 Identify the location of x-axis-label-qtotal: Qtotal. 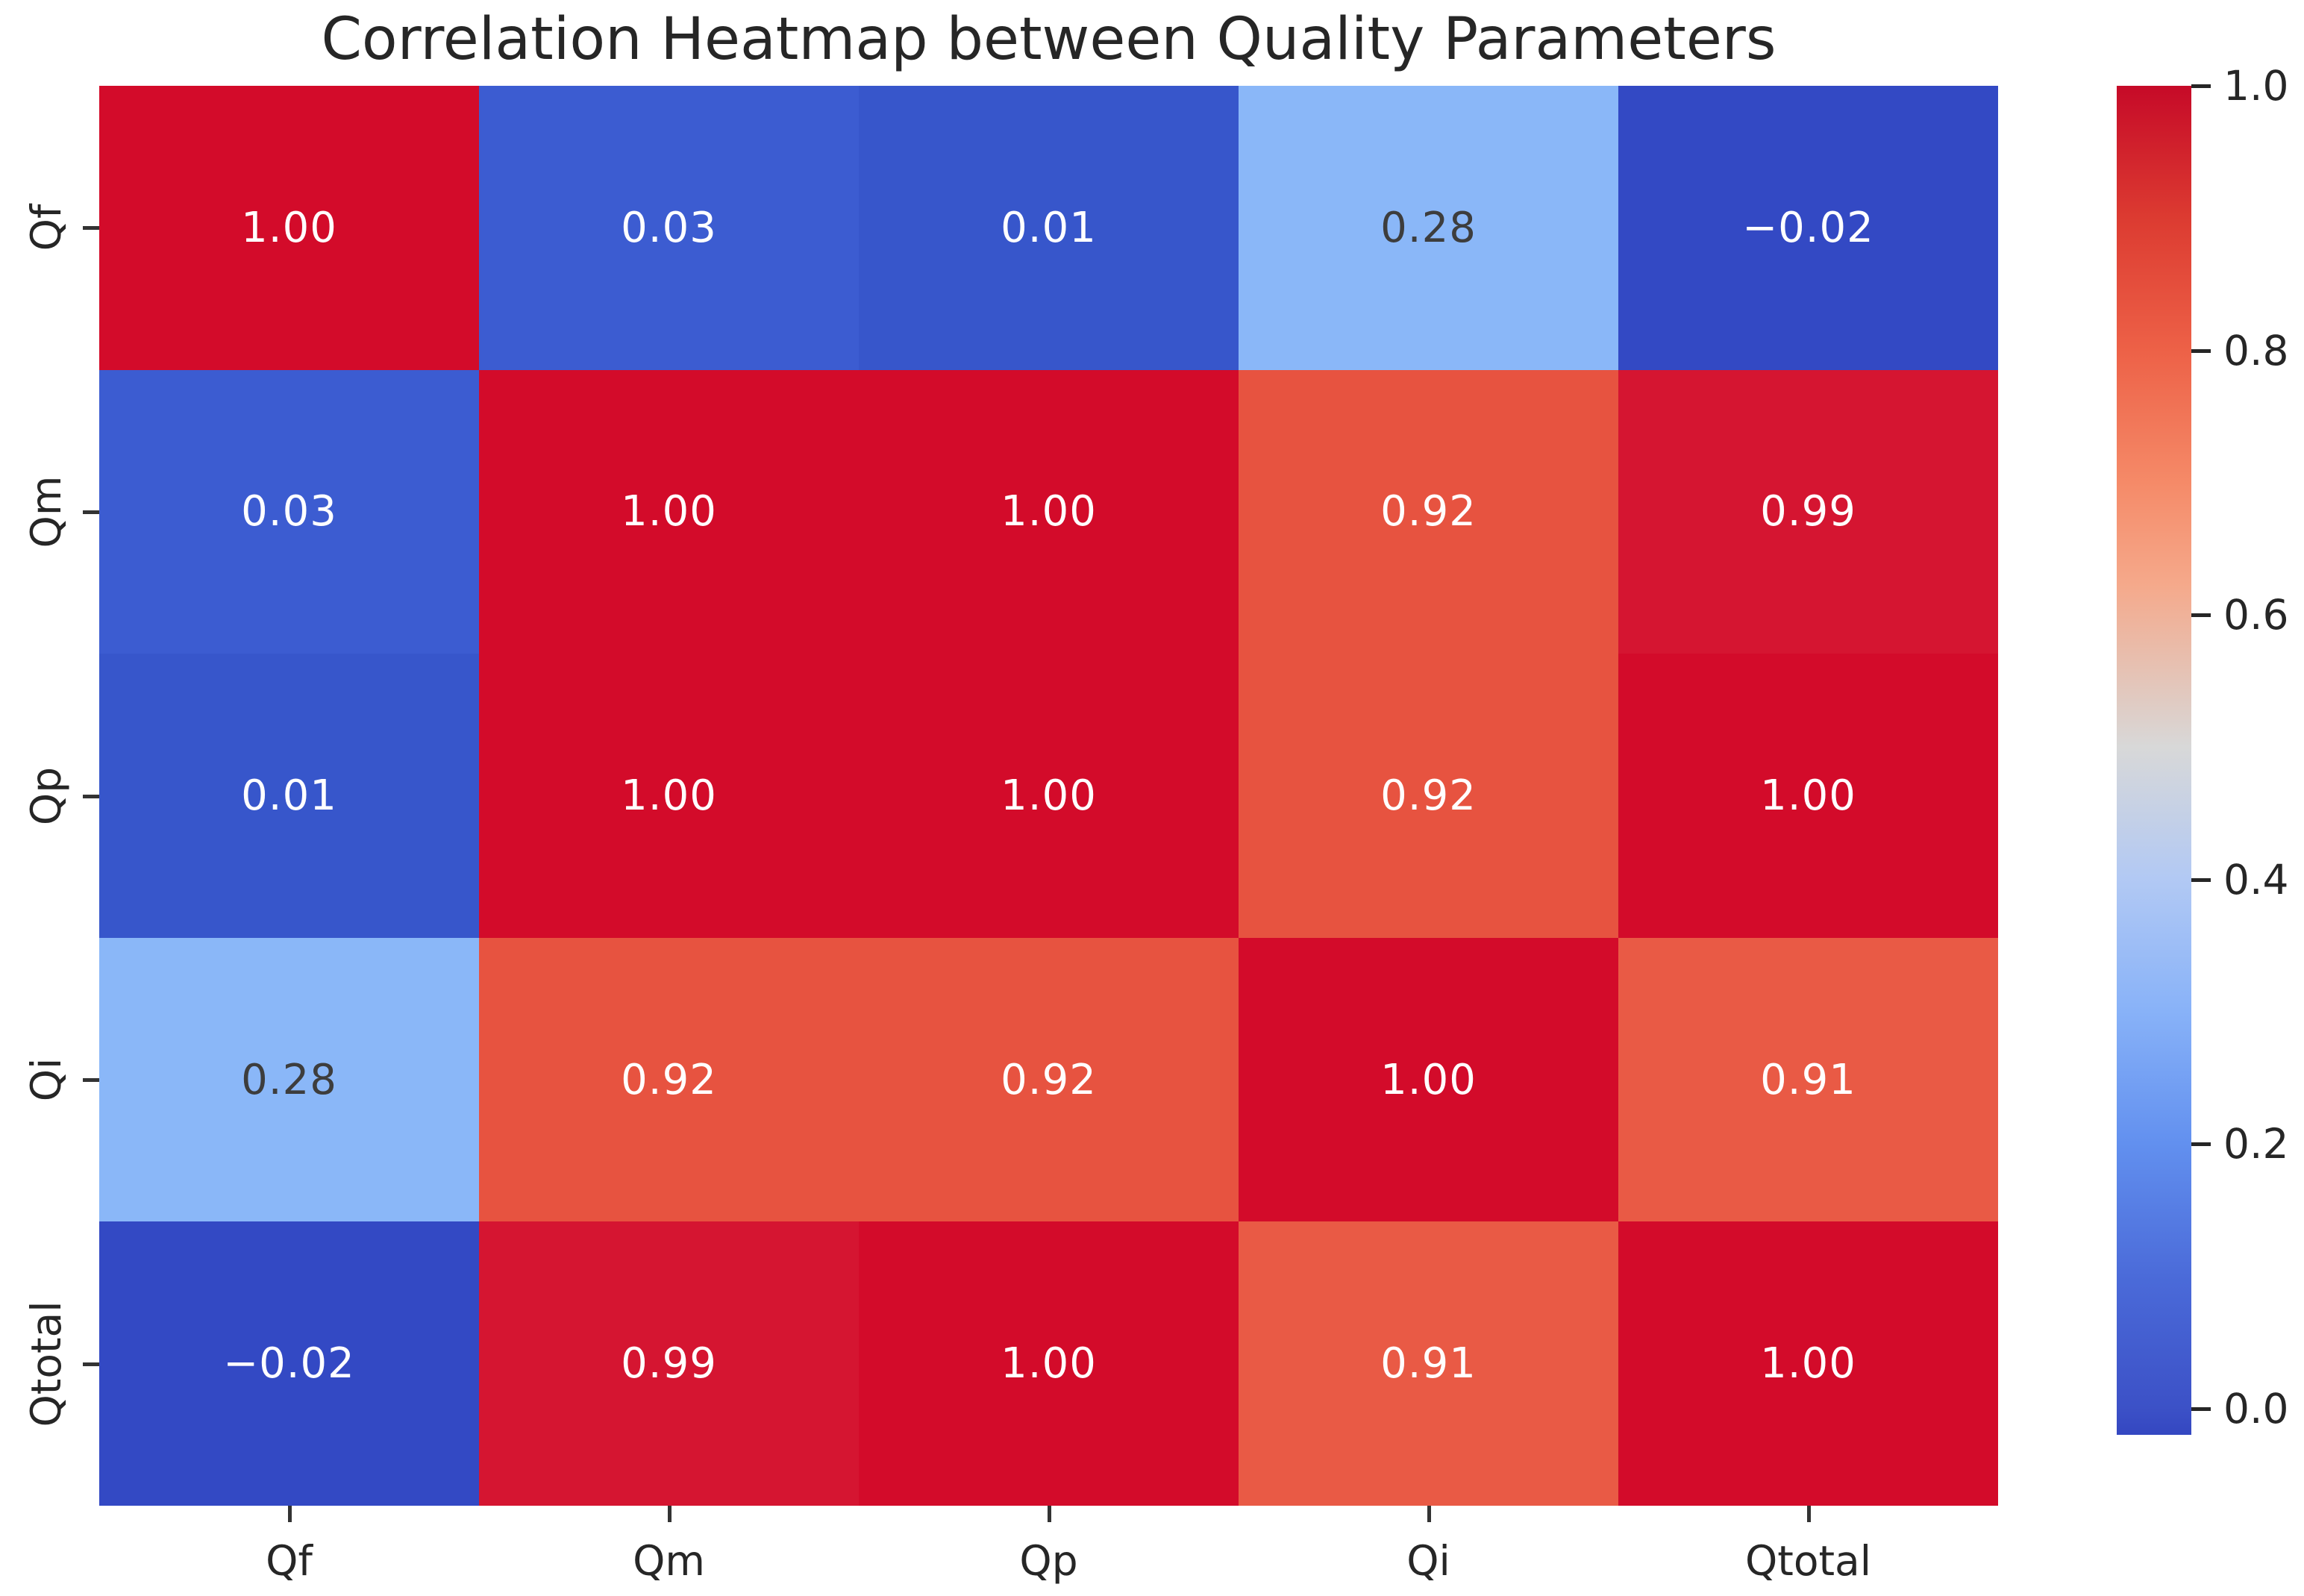
(1808, 1561).